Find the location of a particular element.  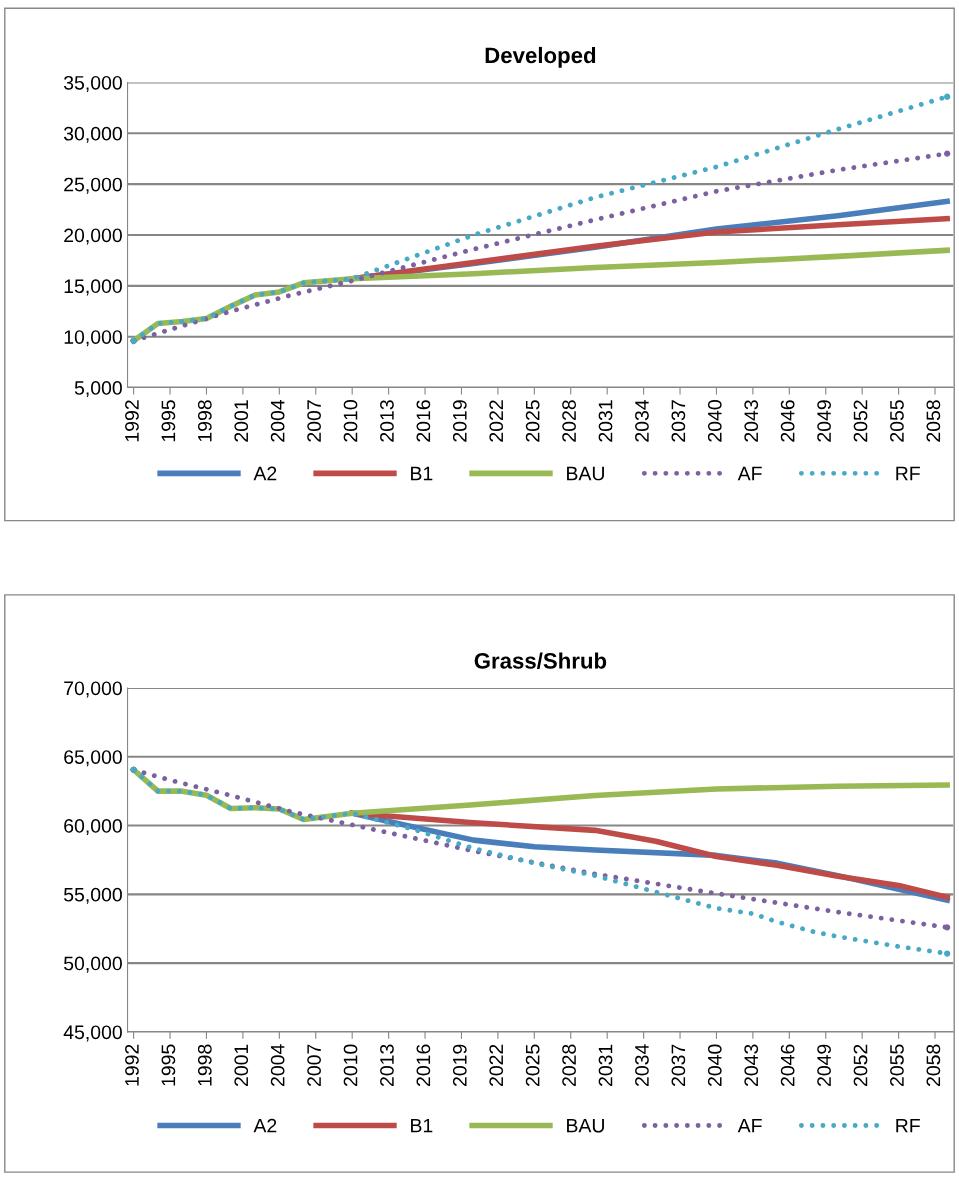

y-tick-label: 15,000 is located at coordinates (93, 287).